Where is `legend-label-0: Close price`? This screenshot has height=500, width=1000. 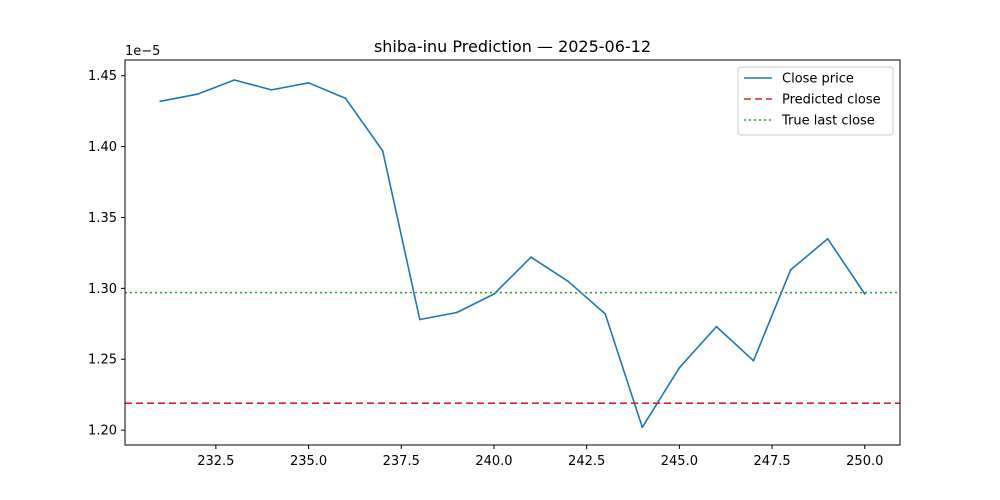 legend-label-0: Close price is located at coordinates (818, 79).